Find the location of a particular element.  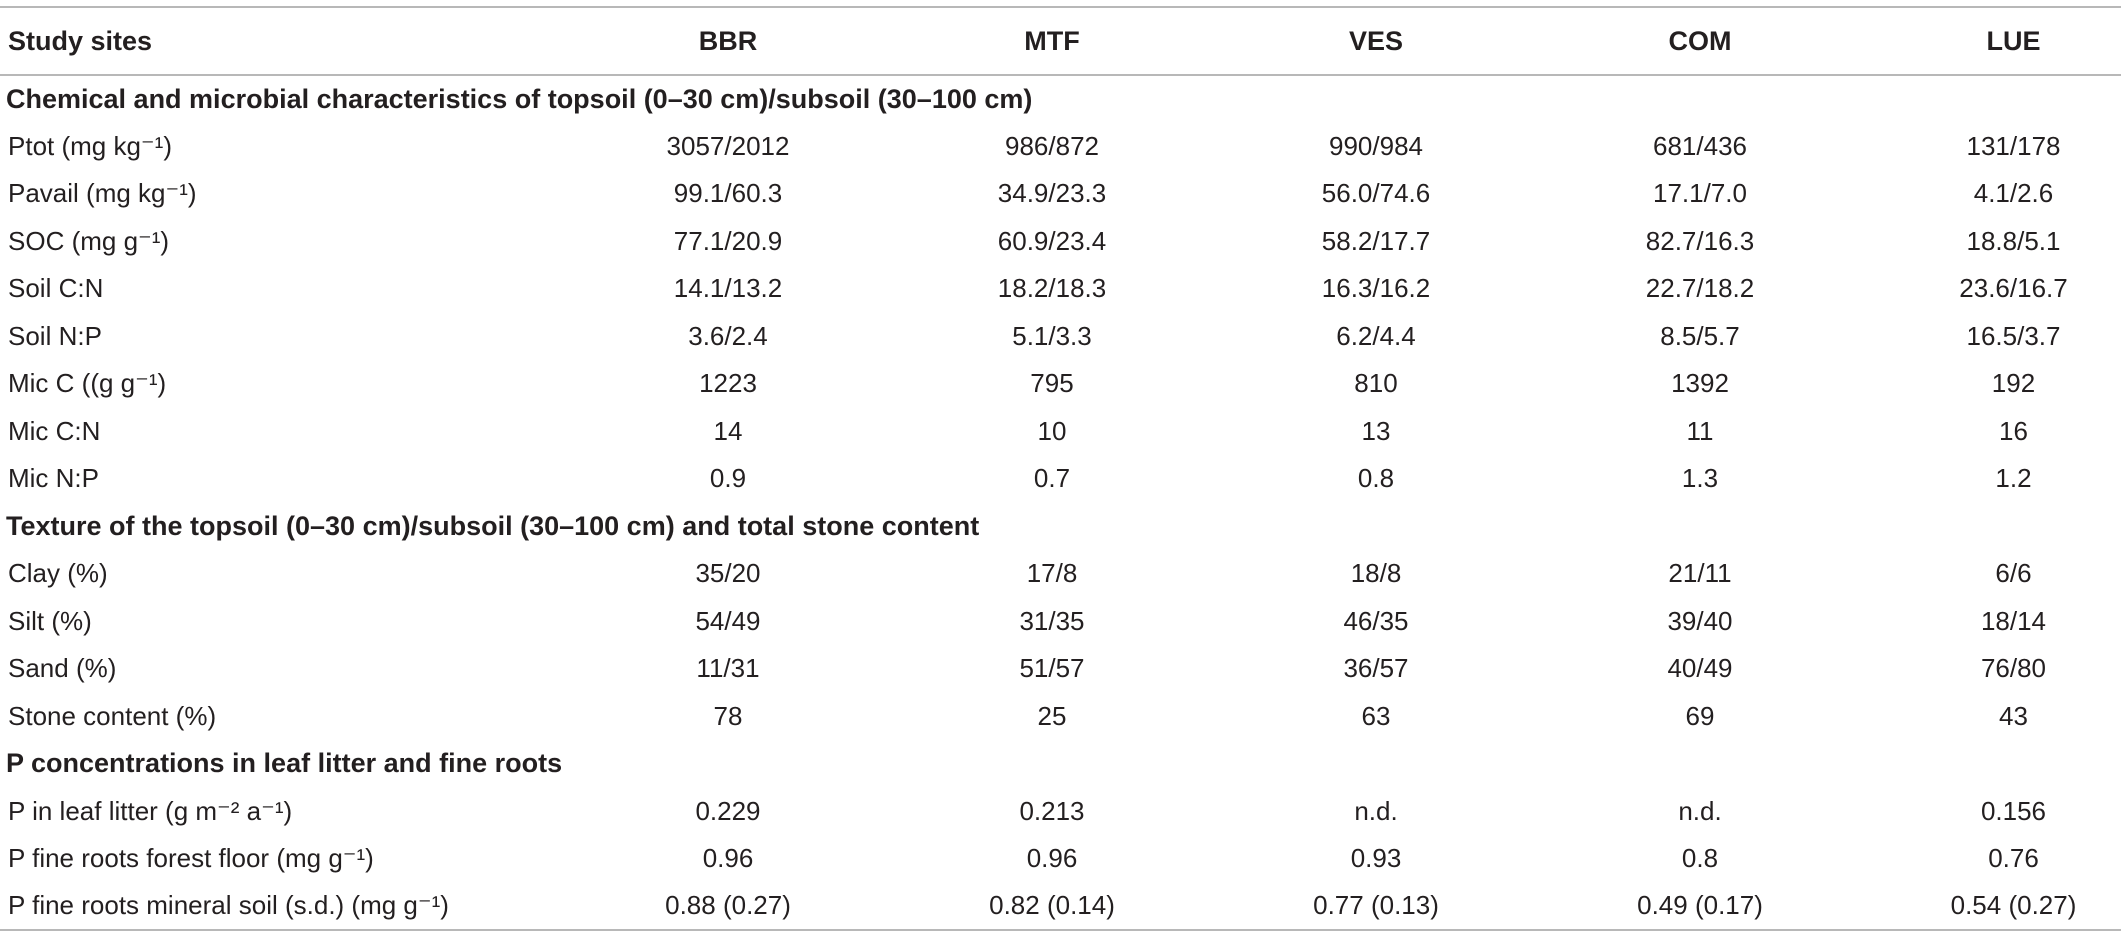

header-mtf: MTF is located at coordinates (1052, 41).